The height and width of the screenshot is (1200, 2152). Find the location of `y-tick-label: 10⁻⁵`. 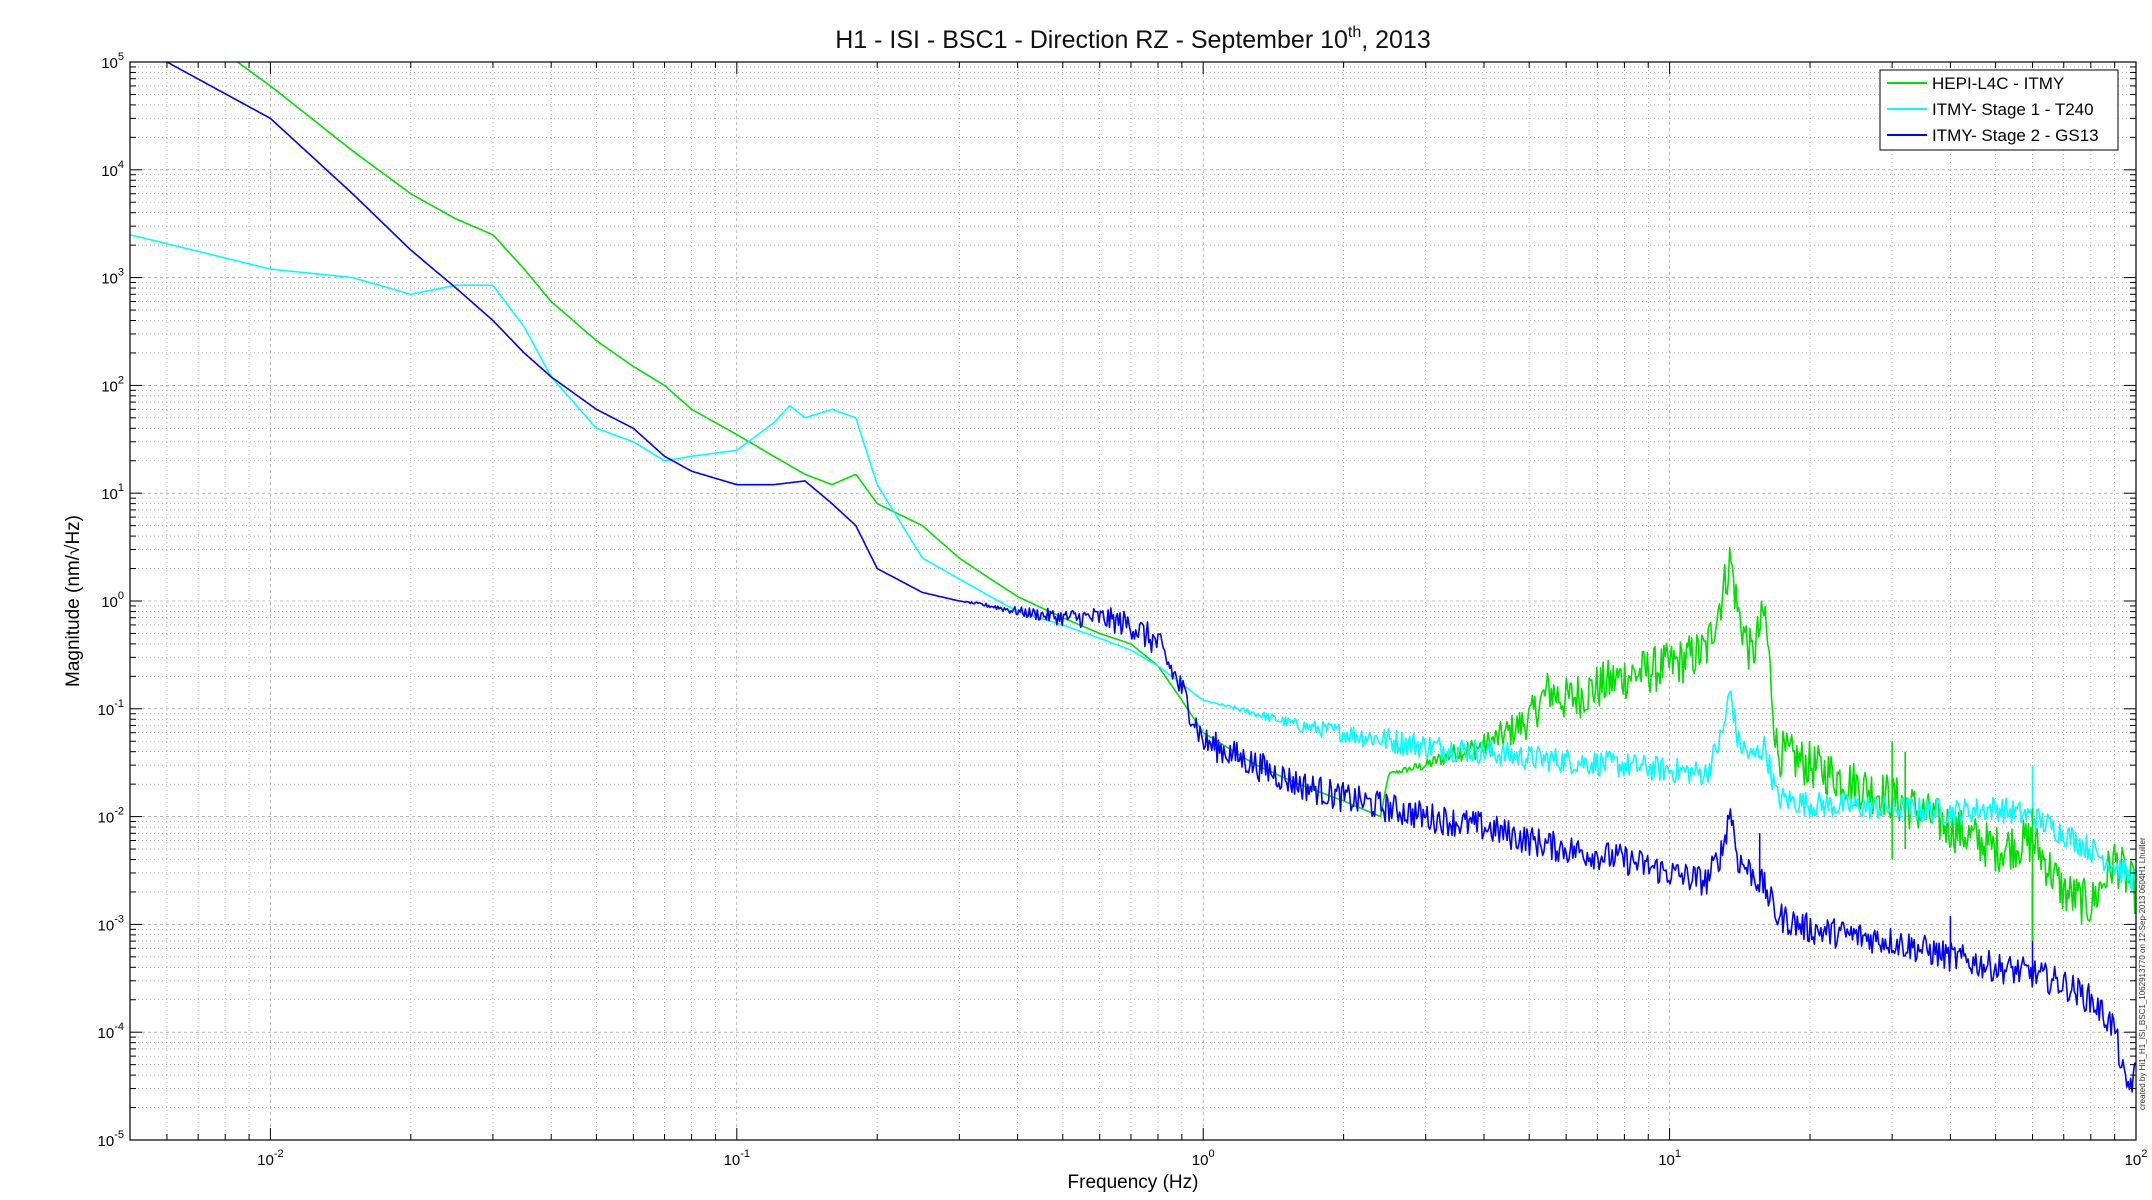

y-tick-label: 10⁻⁵ is located at coordinates (111, 1139).